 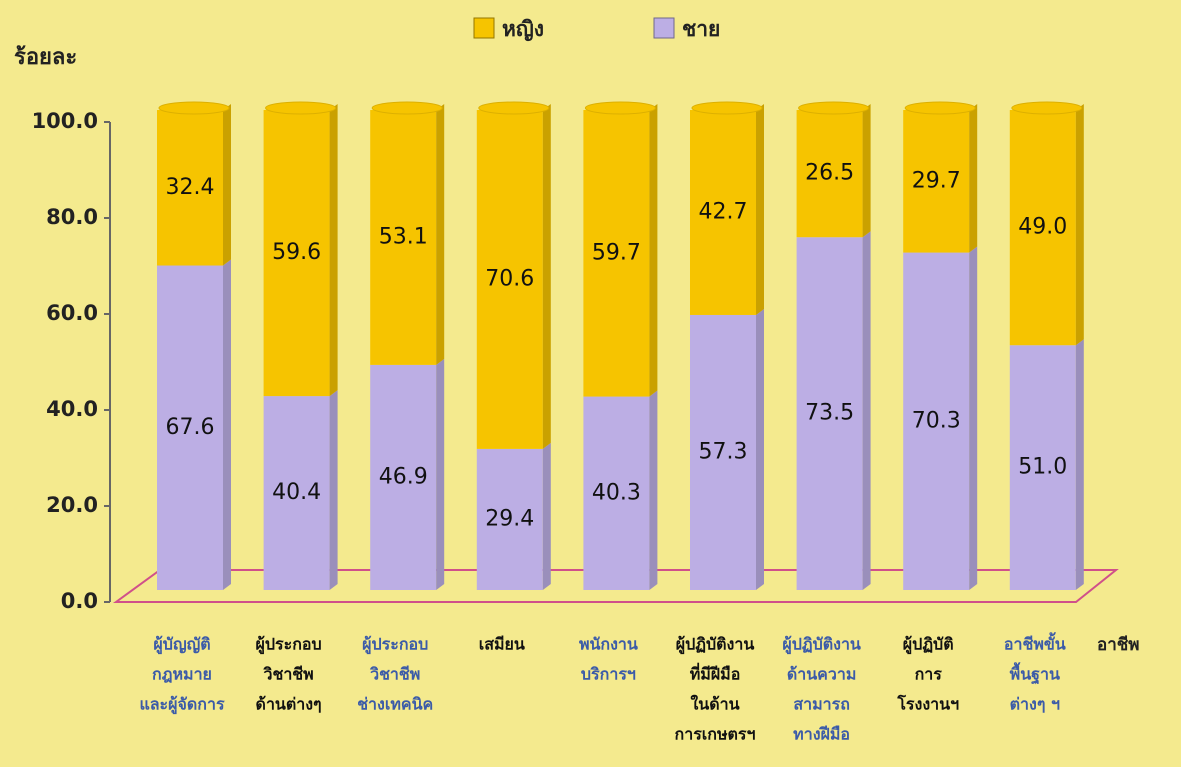 What do you see at coordinates (72, 505) in the screenshot?
I see `y-tick-label: 20.0` at bounding box center [72, 505].